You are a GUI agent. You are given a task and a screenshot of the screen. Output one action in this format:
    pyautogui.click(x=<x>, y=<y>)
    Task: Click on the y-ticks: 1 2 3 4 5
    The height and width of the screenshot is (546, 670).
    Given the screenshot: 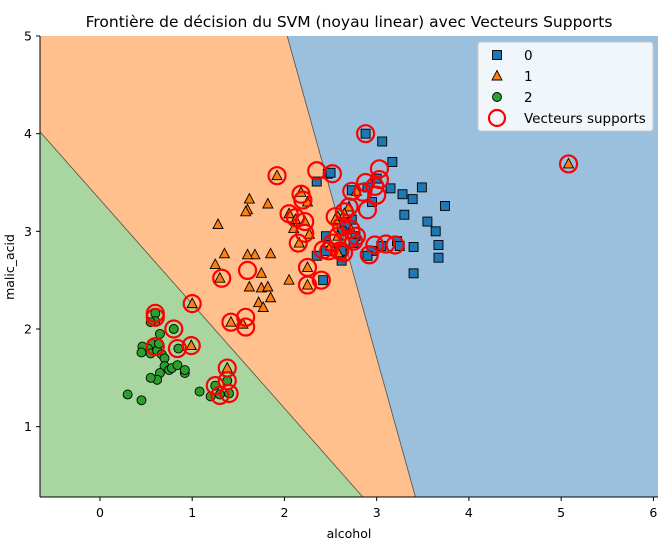 What is the action you would take?
    pyautogui.click(x=32, y=231)
    